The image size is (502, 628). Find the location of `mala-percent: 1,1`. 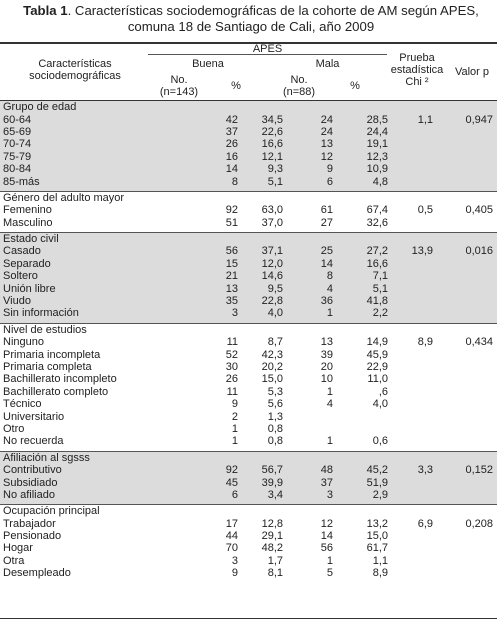

mala-percent: 1,1 is located at coordinates (380, 560).